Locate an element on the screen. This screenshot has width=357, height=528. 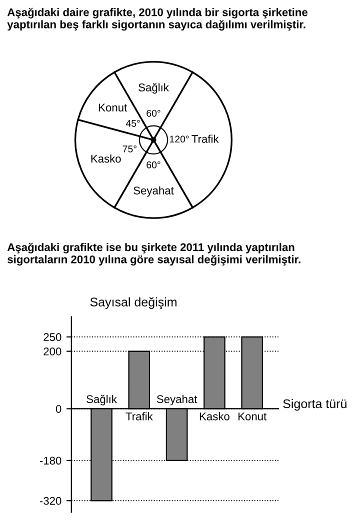
data-label: 75° is located at coordinates (129, 149).